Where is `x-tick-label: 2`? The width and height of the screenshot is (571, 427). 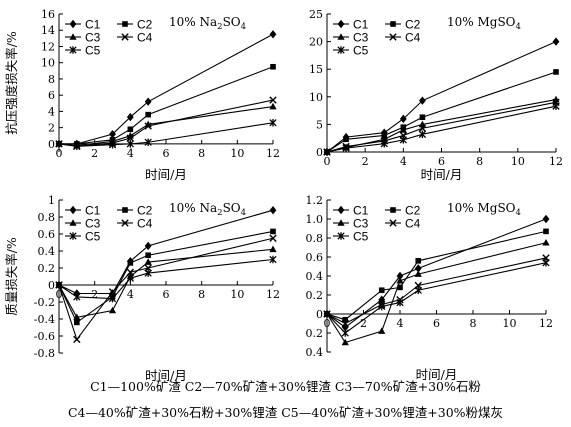
x-tick-label: 2 is located at coordinates (94, 294).